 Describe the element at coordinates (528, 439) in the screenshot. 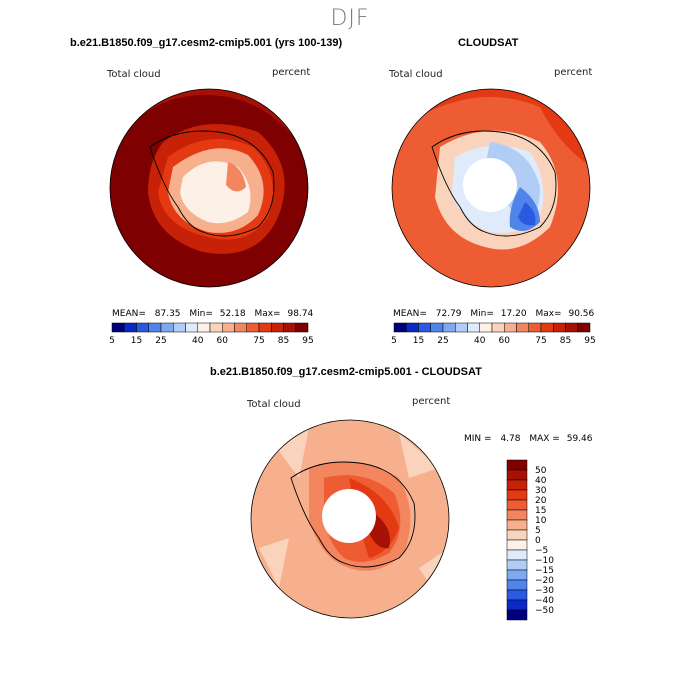

I see `diff-stats: MIN = 4.78 MAX = 59.46` at that location.